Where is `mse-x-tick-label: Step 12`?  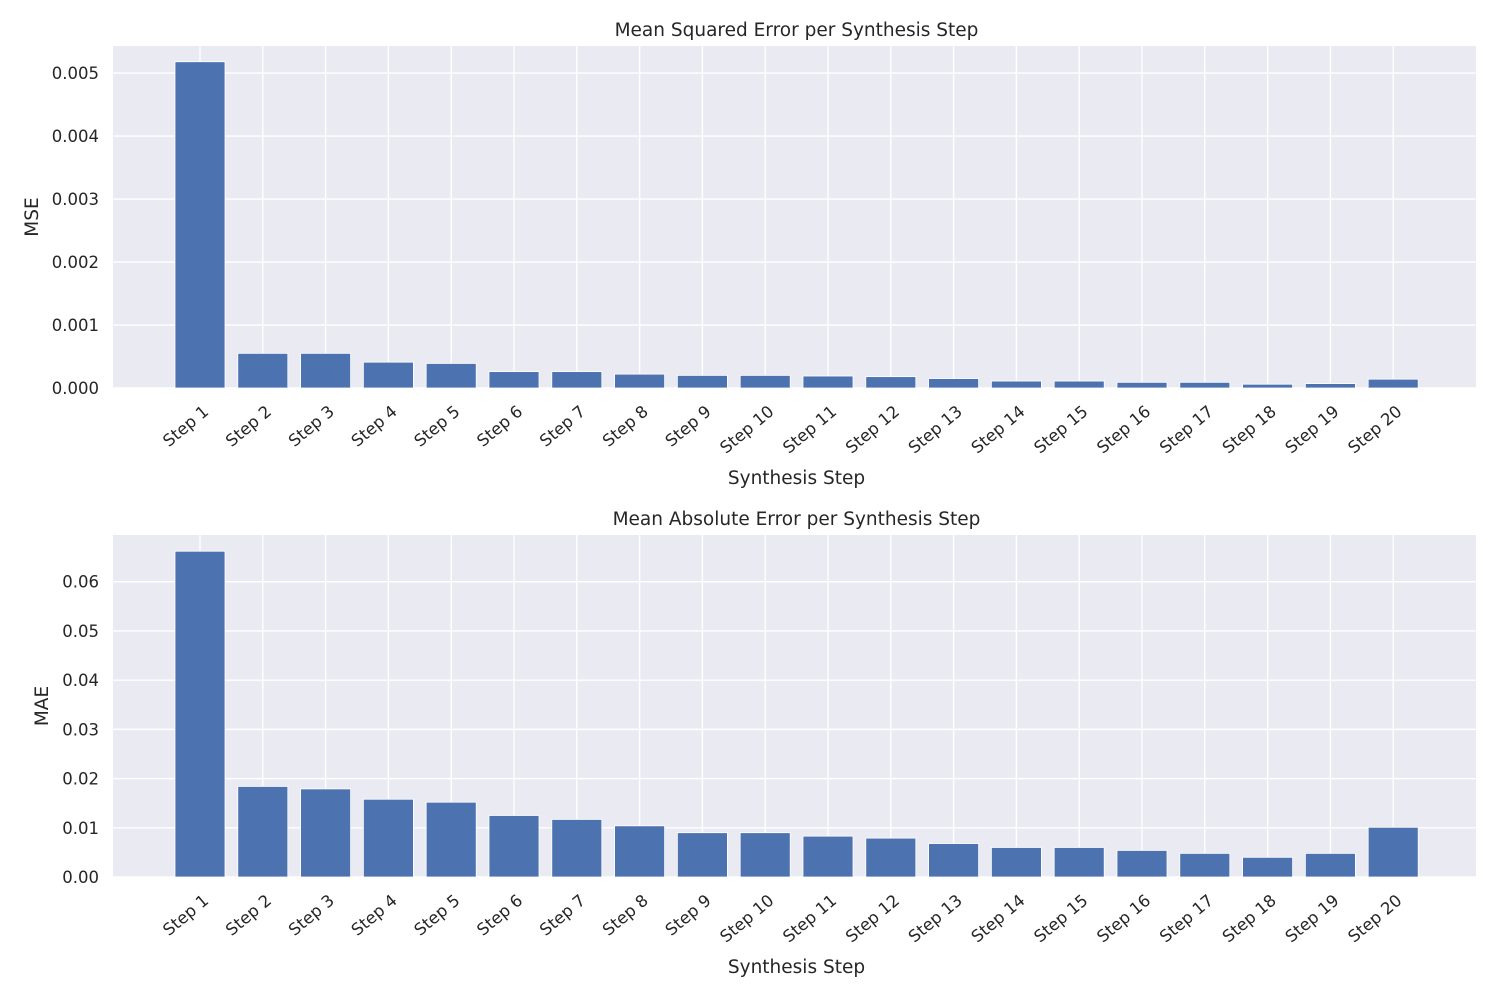 mse-x-tick-label: Step 12 is located at coordinates (872, 430).